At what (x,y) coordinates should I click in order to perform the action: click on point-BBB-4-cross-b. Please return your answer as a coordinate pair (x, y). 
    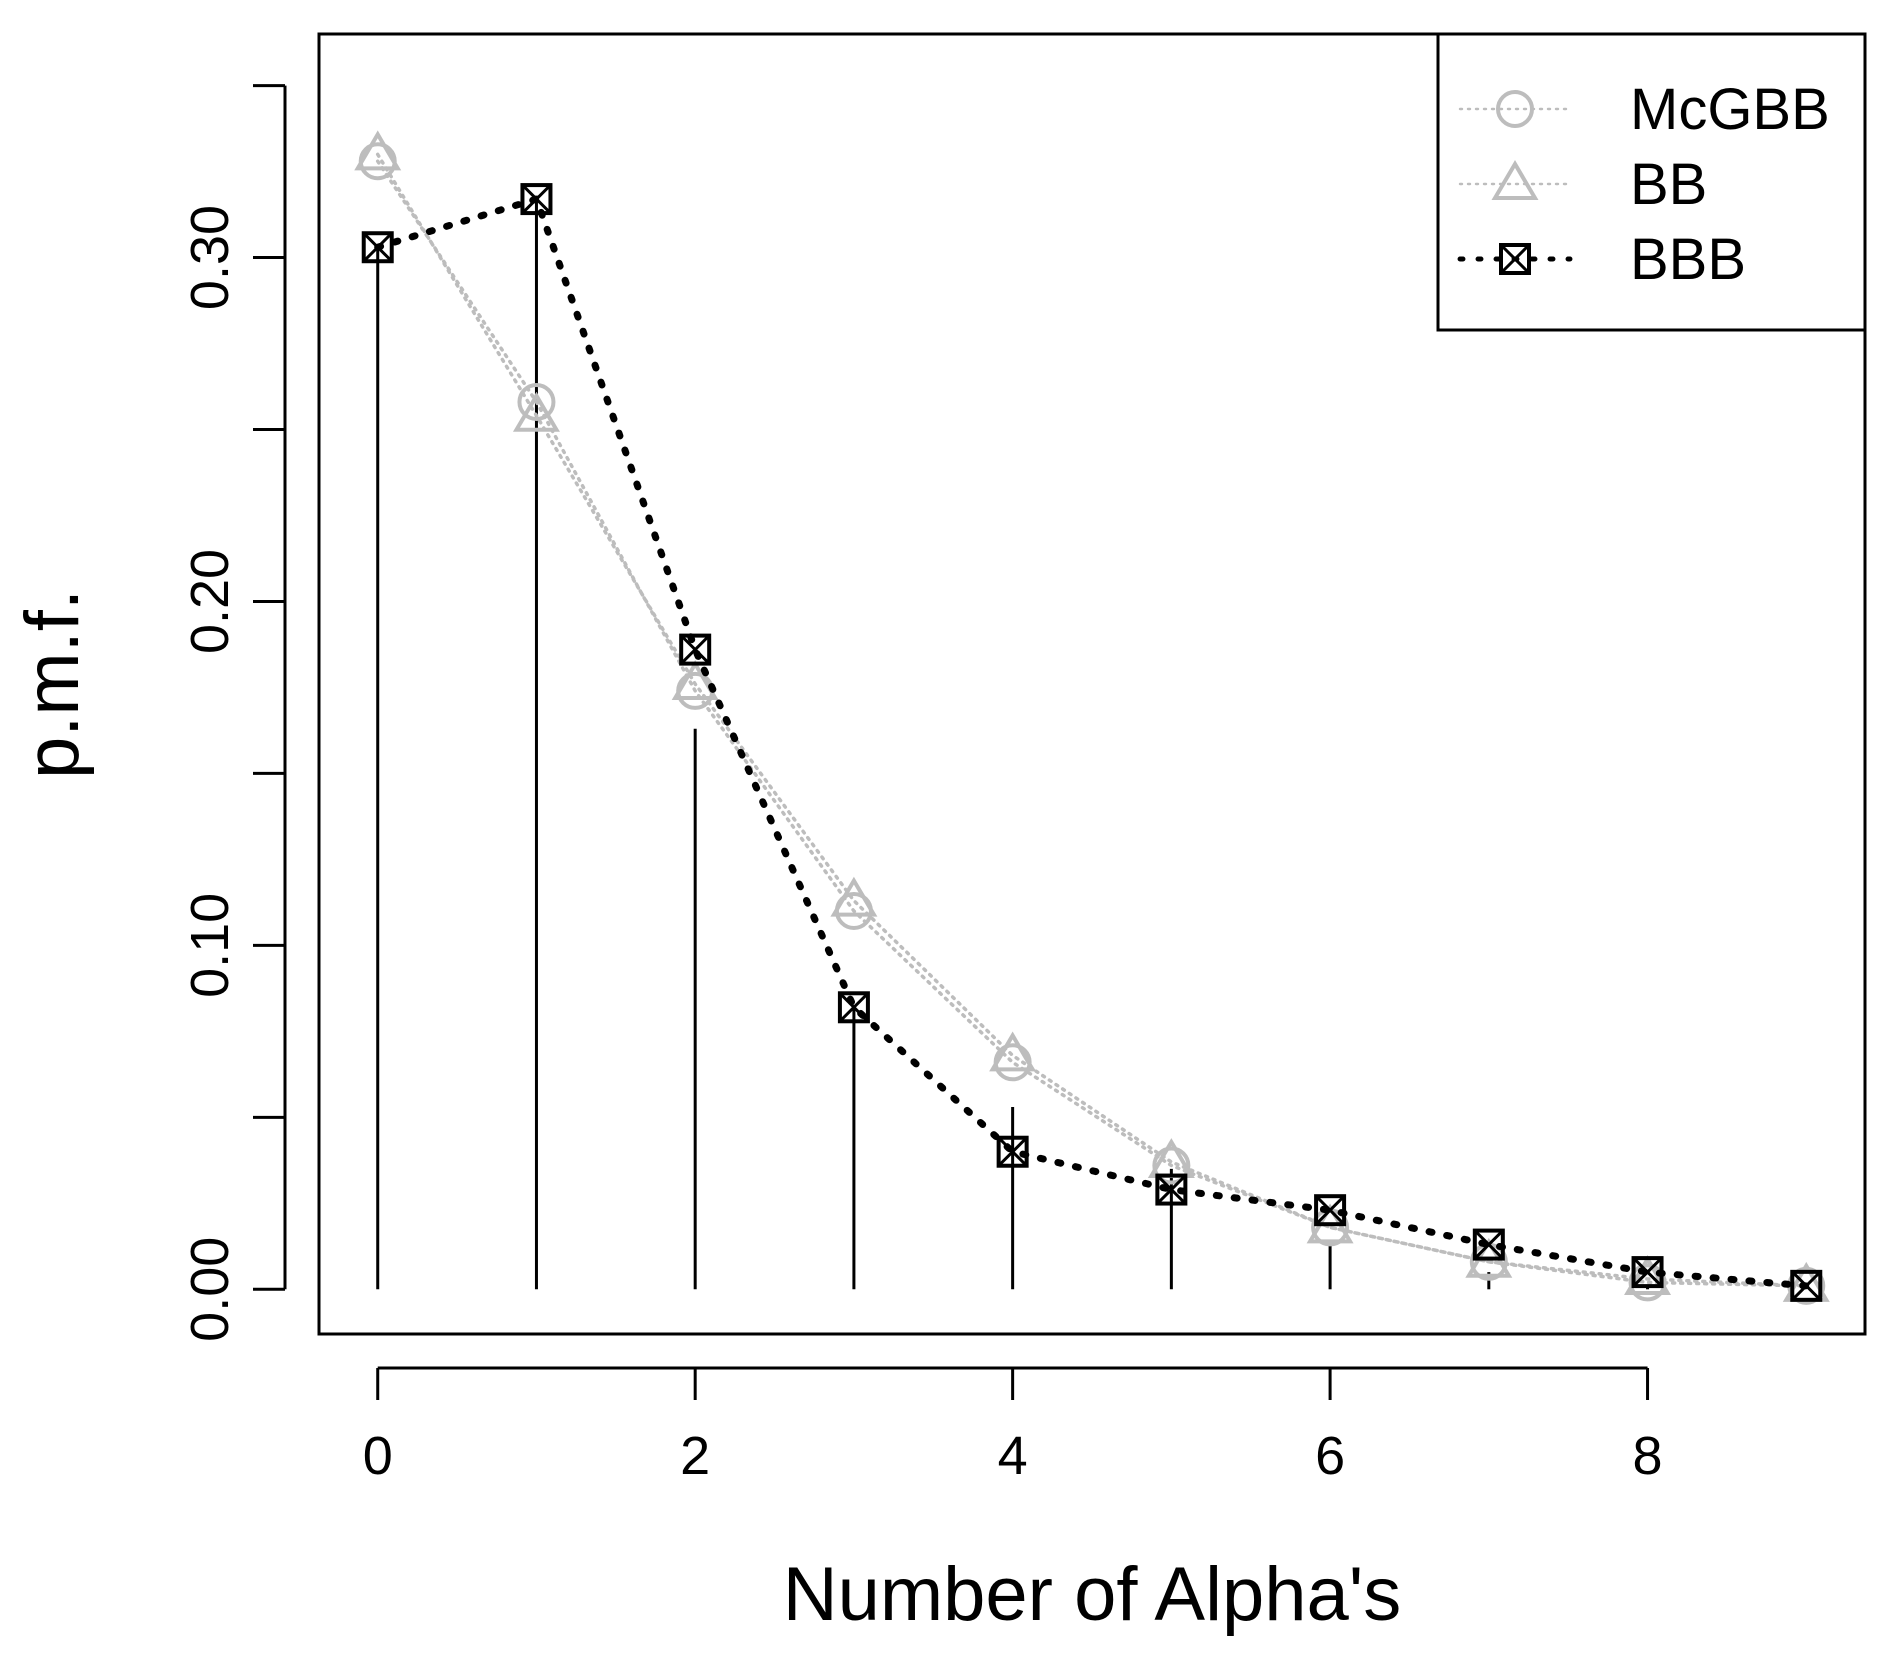
    Looking at the image, I should click on (1012, 1151).